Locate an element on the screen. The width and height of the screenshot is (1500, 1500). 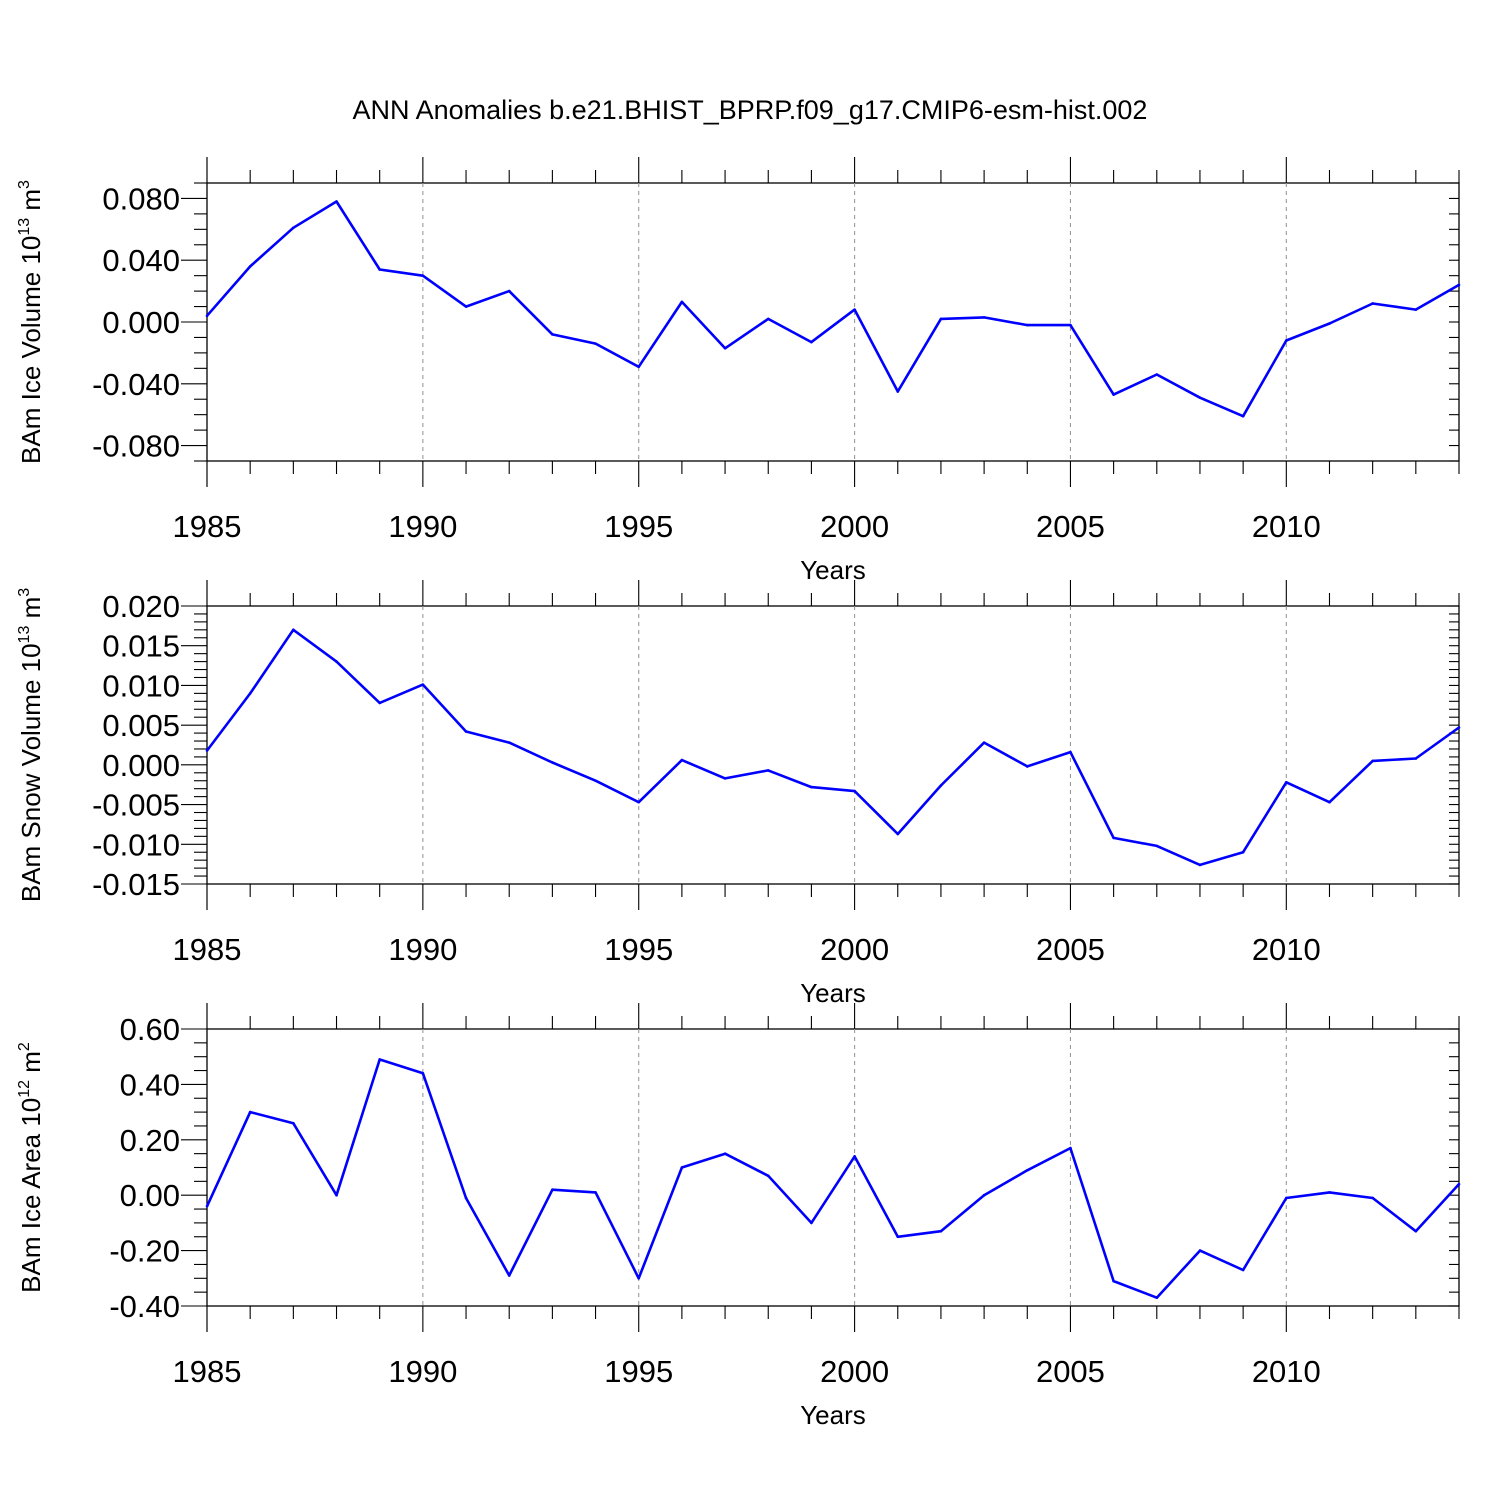
y-tick-label: 0.040 is located at coordinates (141, 260).